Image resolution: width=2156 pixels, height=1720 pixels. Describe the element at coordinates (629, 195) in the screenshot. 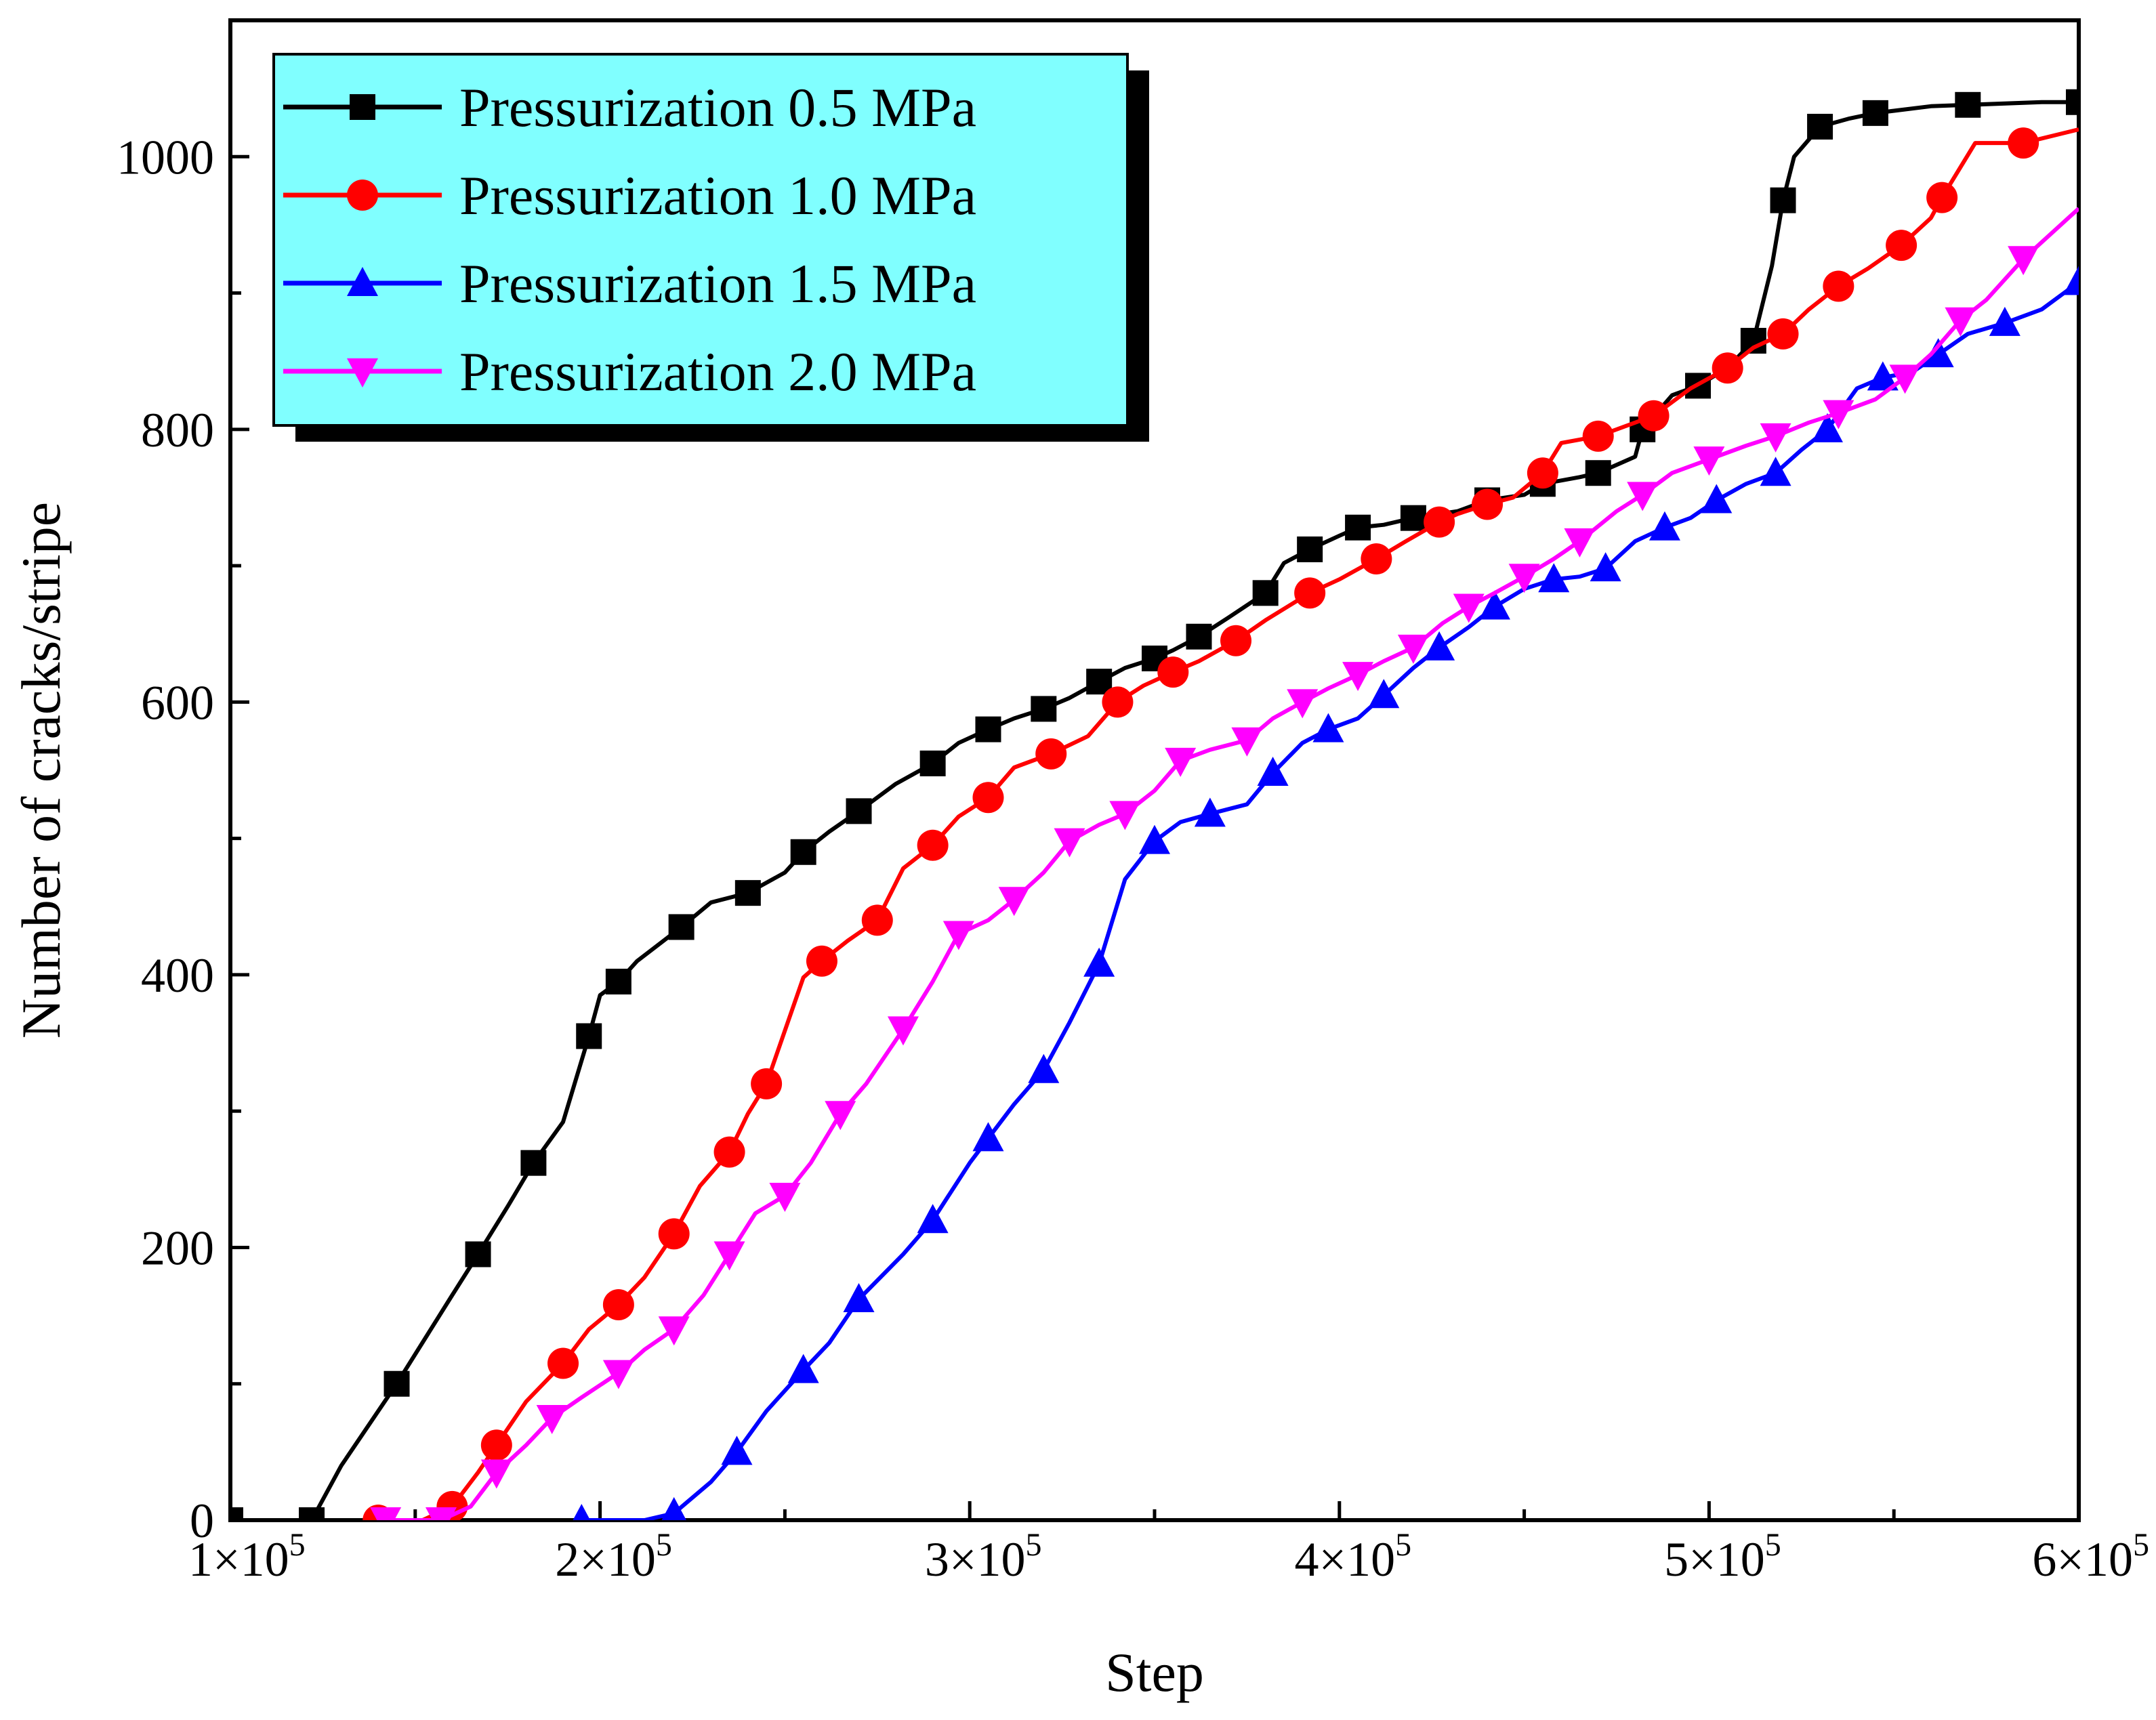

I see `legend-item: Pressurization 1.0 MPa` at that location.